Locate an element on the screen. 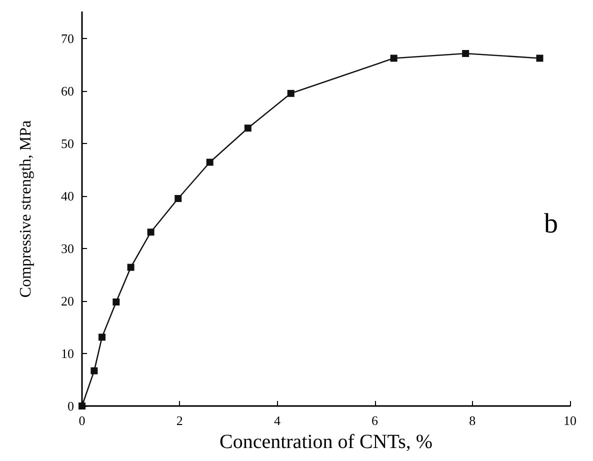 The image size is (593, 461). y-tick-label: 10 is located at coordinates (67, 353).